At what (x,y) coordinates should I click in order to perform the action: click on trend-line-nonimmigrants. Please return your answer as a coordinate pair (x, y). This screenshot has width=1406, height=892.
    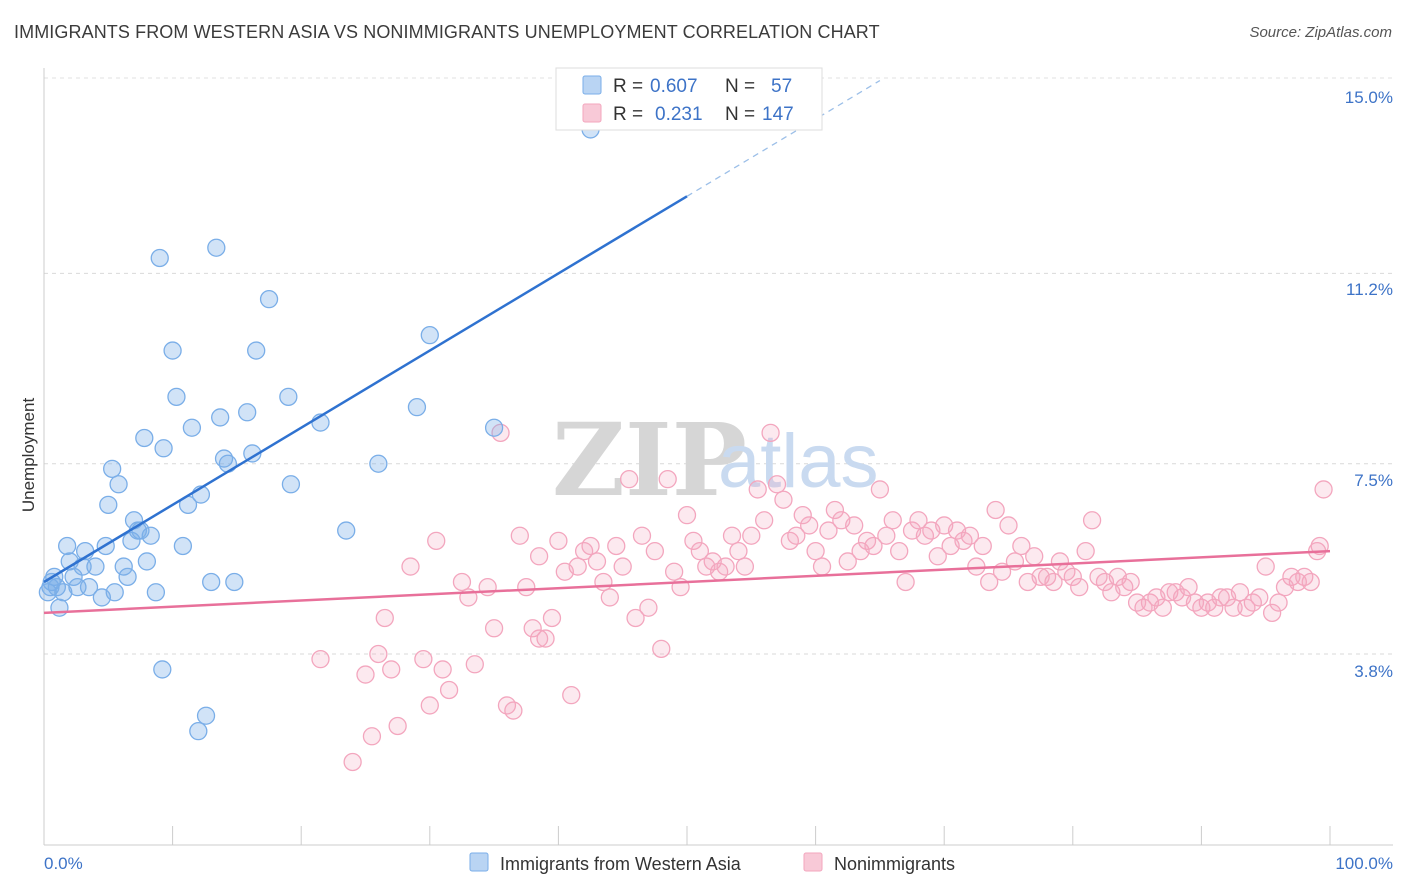
    Looking at the image, I should click on (687, 582).